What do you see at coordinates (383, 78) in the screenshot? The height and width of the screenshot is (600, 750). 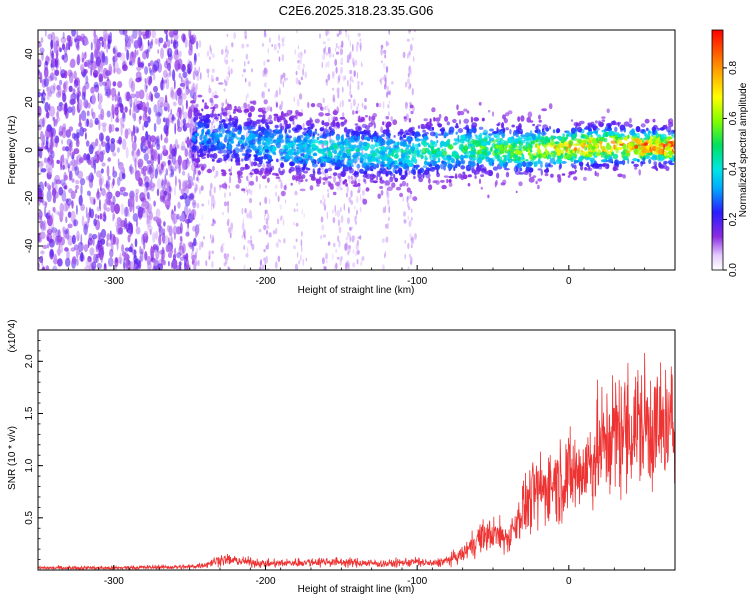 I see `heatmap-cell-2080` at bounding box center [383, 78].